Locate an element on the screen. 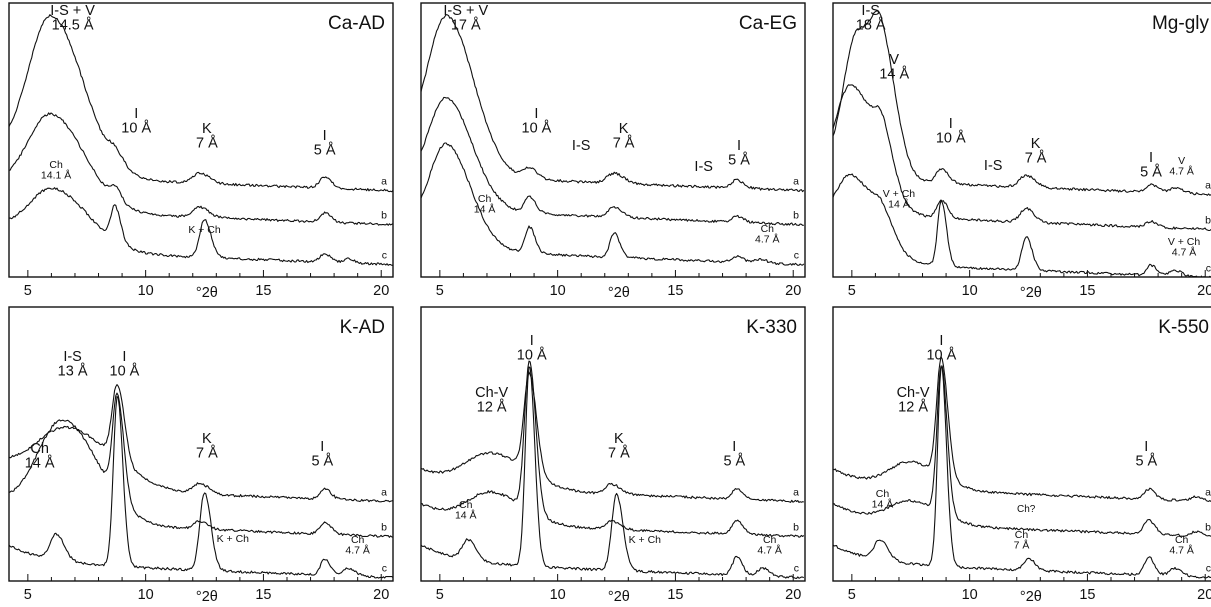 The image size is (1211, 607). panel-title: K-AD is located at coordinates (362, 327).